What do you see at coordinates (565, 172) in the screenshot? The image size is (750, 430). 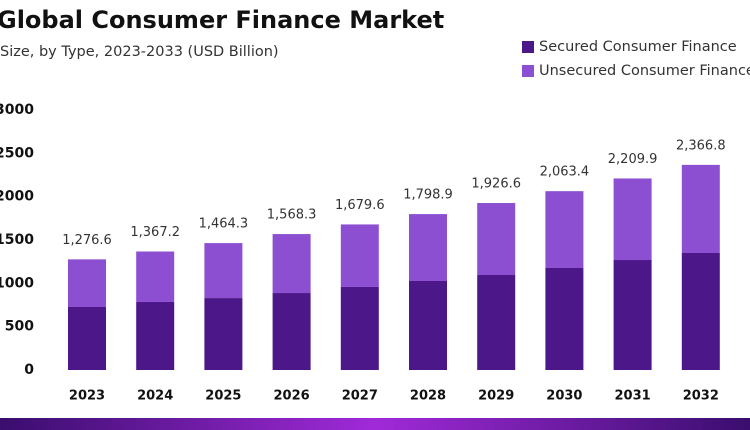 I see `total-label: 2,063.4` at bounding box center [565, 172].